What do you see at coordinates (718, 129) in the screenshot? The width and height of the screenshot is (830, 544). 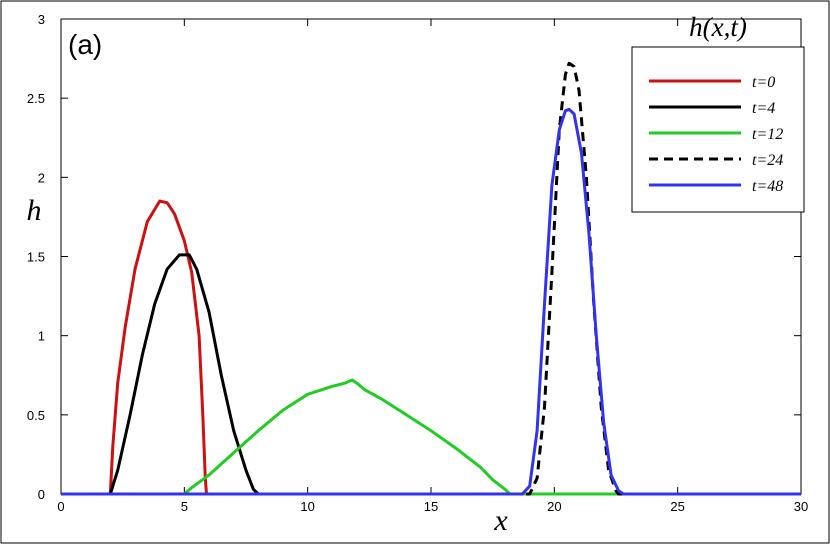 I see `legend: t=0 t=4 t=12 t=24 t=48` at bounding box center [718, 129].